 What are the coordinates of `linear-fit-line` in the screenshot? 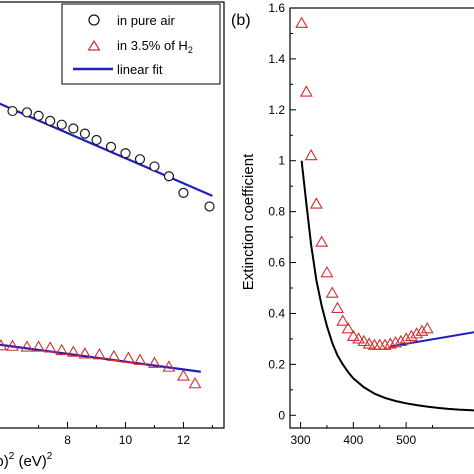 It's located at (106, 149).